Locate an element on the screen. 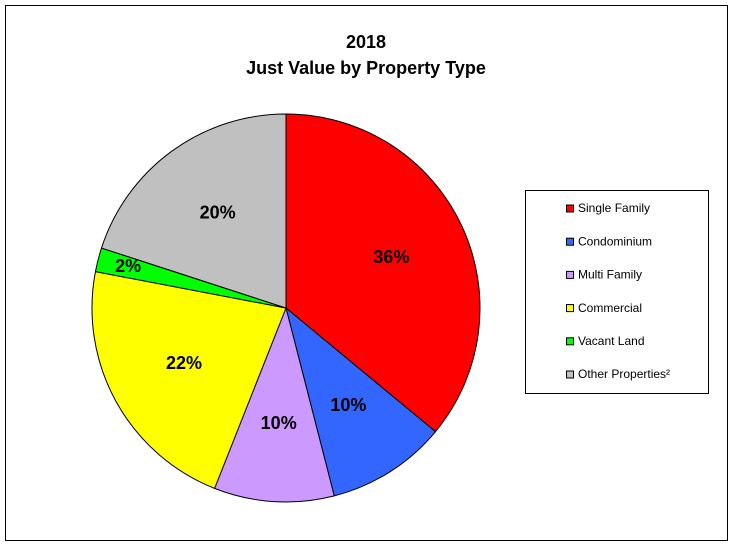 The height and width of the screenshot is (546, 733). data-label: 2% is located at coordinates (128, 266).